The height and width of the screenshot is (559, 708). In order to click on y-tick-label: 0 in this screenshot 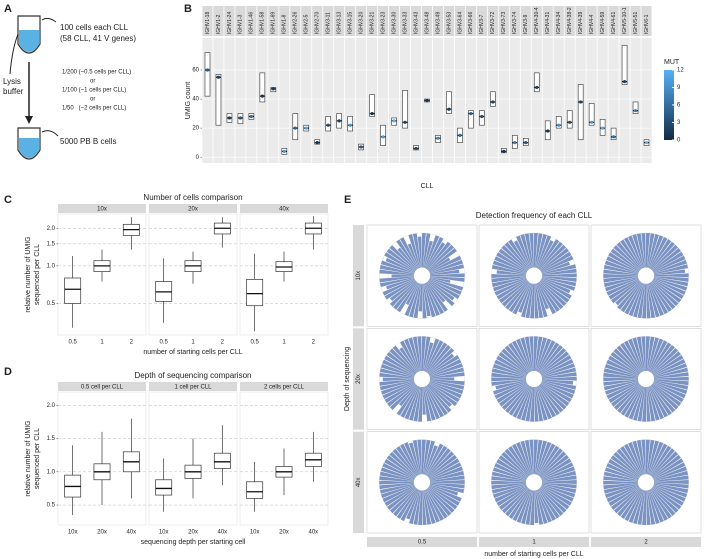, I will do `click(198, 158)`.